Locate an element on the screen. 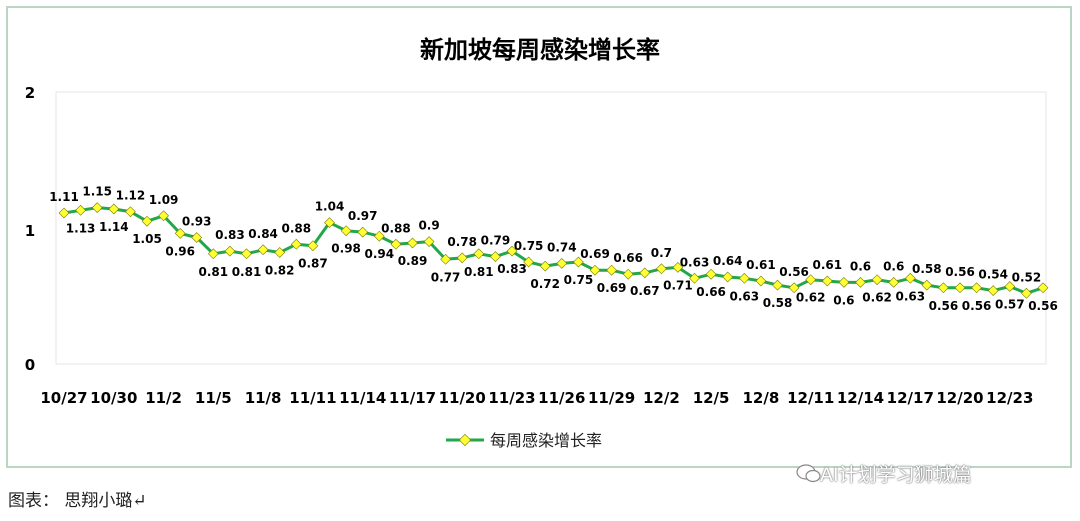 This screenshot has height=521, width=1080. wechat-icon is located at coordinates (808, 473).